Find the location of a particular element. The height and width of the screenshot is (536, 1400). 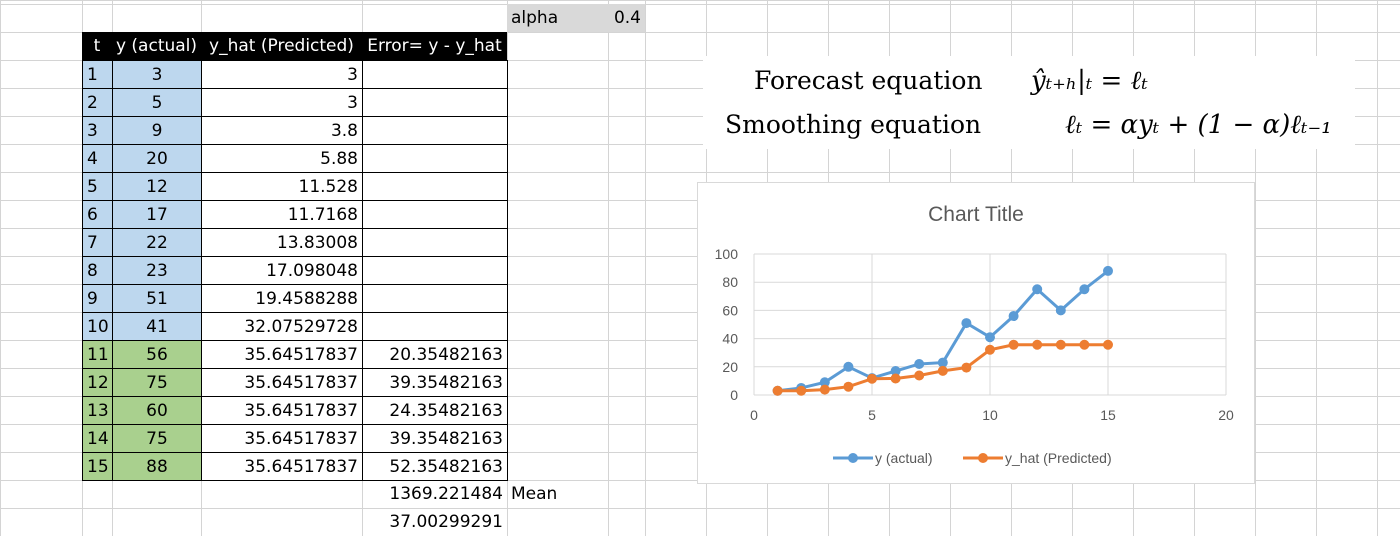

cell-t: 12 is located at coordinates (97, 382).